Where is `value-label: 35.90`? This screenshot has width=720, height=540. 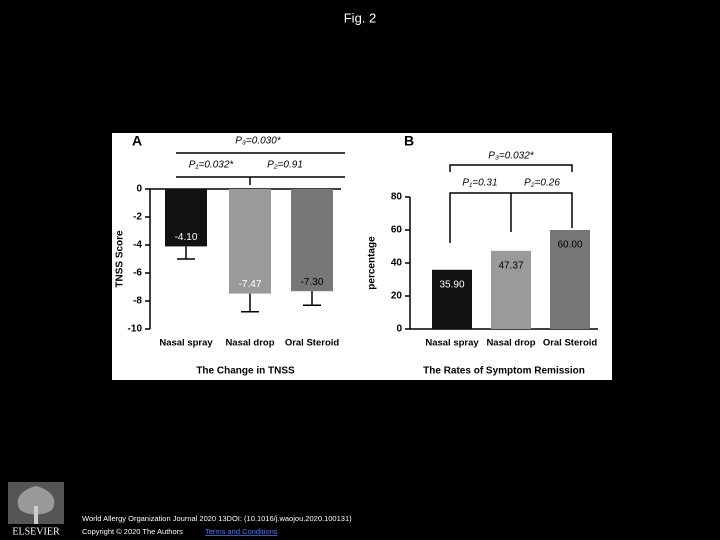
value-label: 35.90 is located at coordinates (451, 284).